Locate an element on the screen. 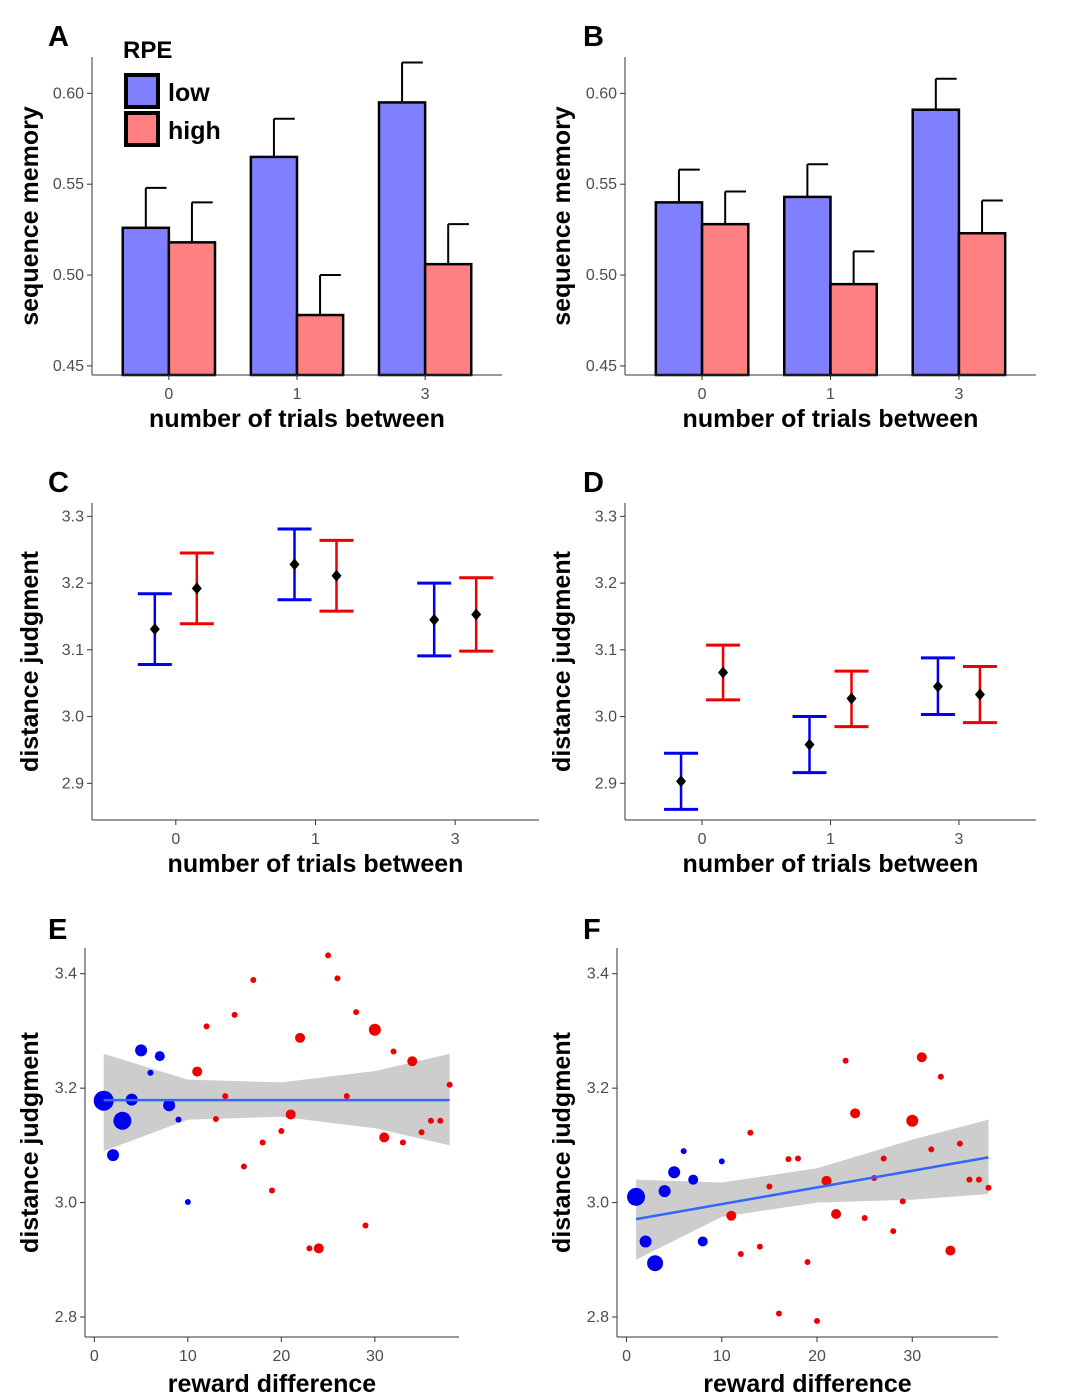 The image size is (1065, 1397). legend-label-low: low is located at coordinates (189, 93).